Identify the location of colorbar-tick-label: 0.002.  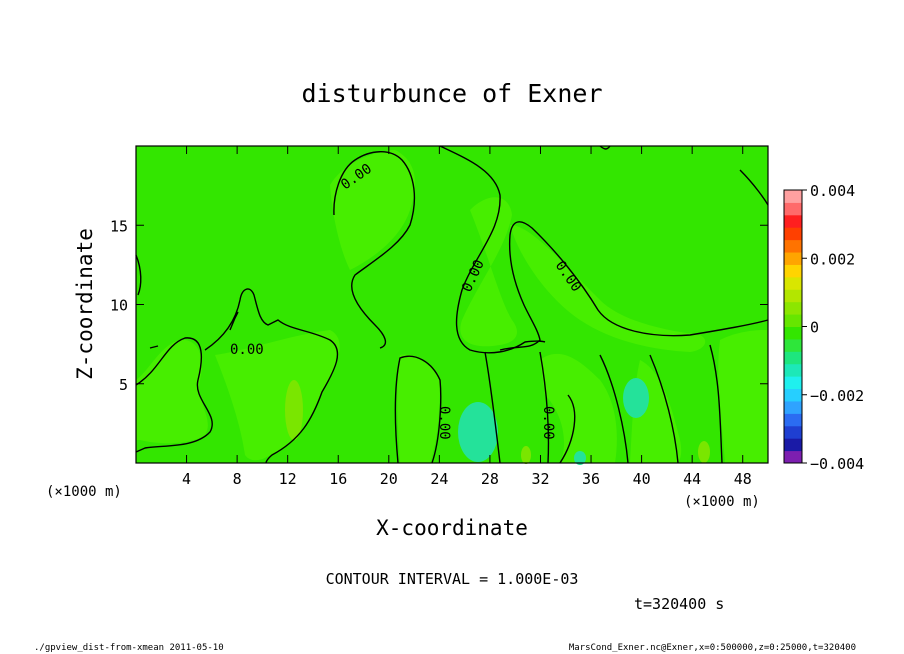
(832, 259).